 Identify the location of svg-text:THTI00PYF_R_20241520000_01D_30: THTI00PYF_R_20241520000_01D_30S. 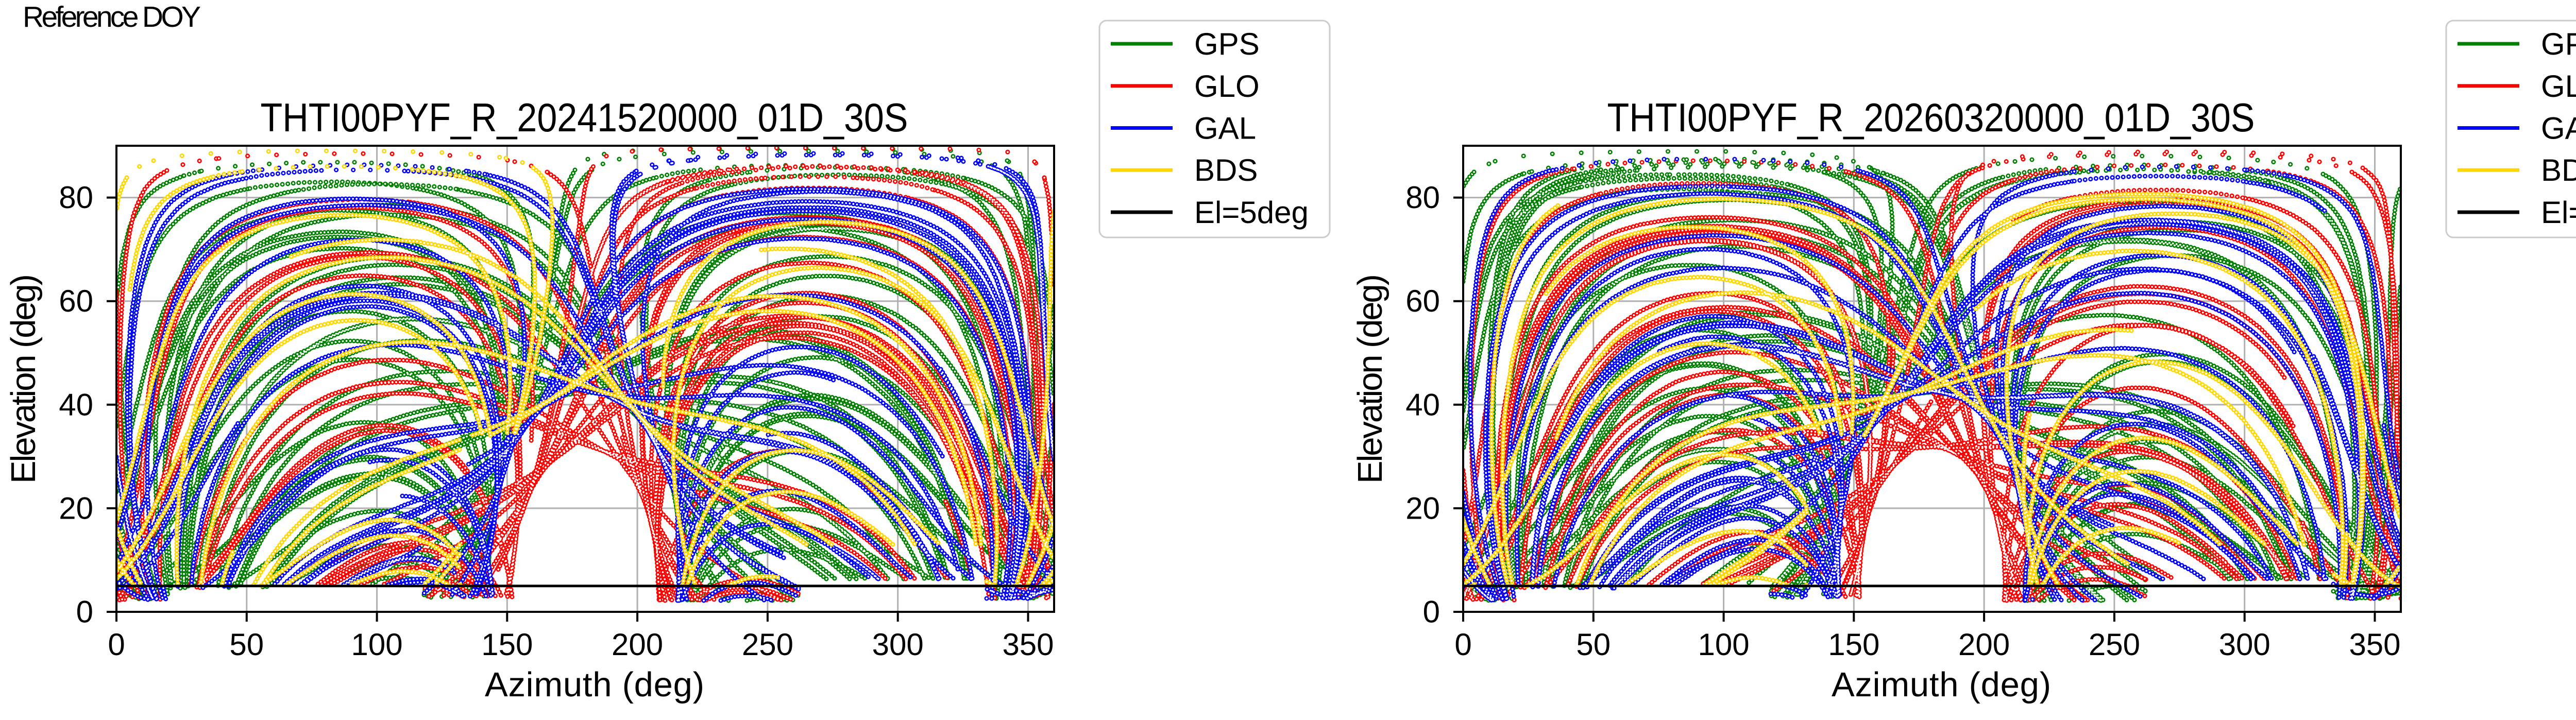
(584, 117).